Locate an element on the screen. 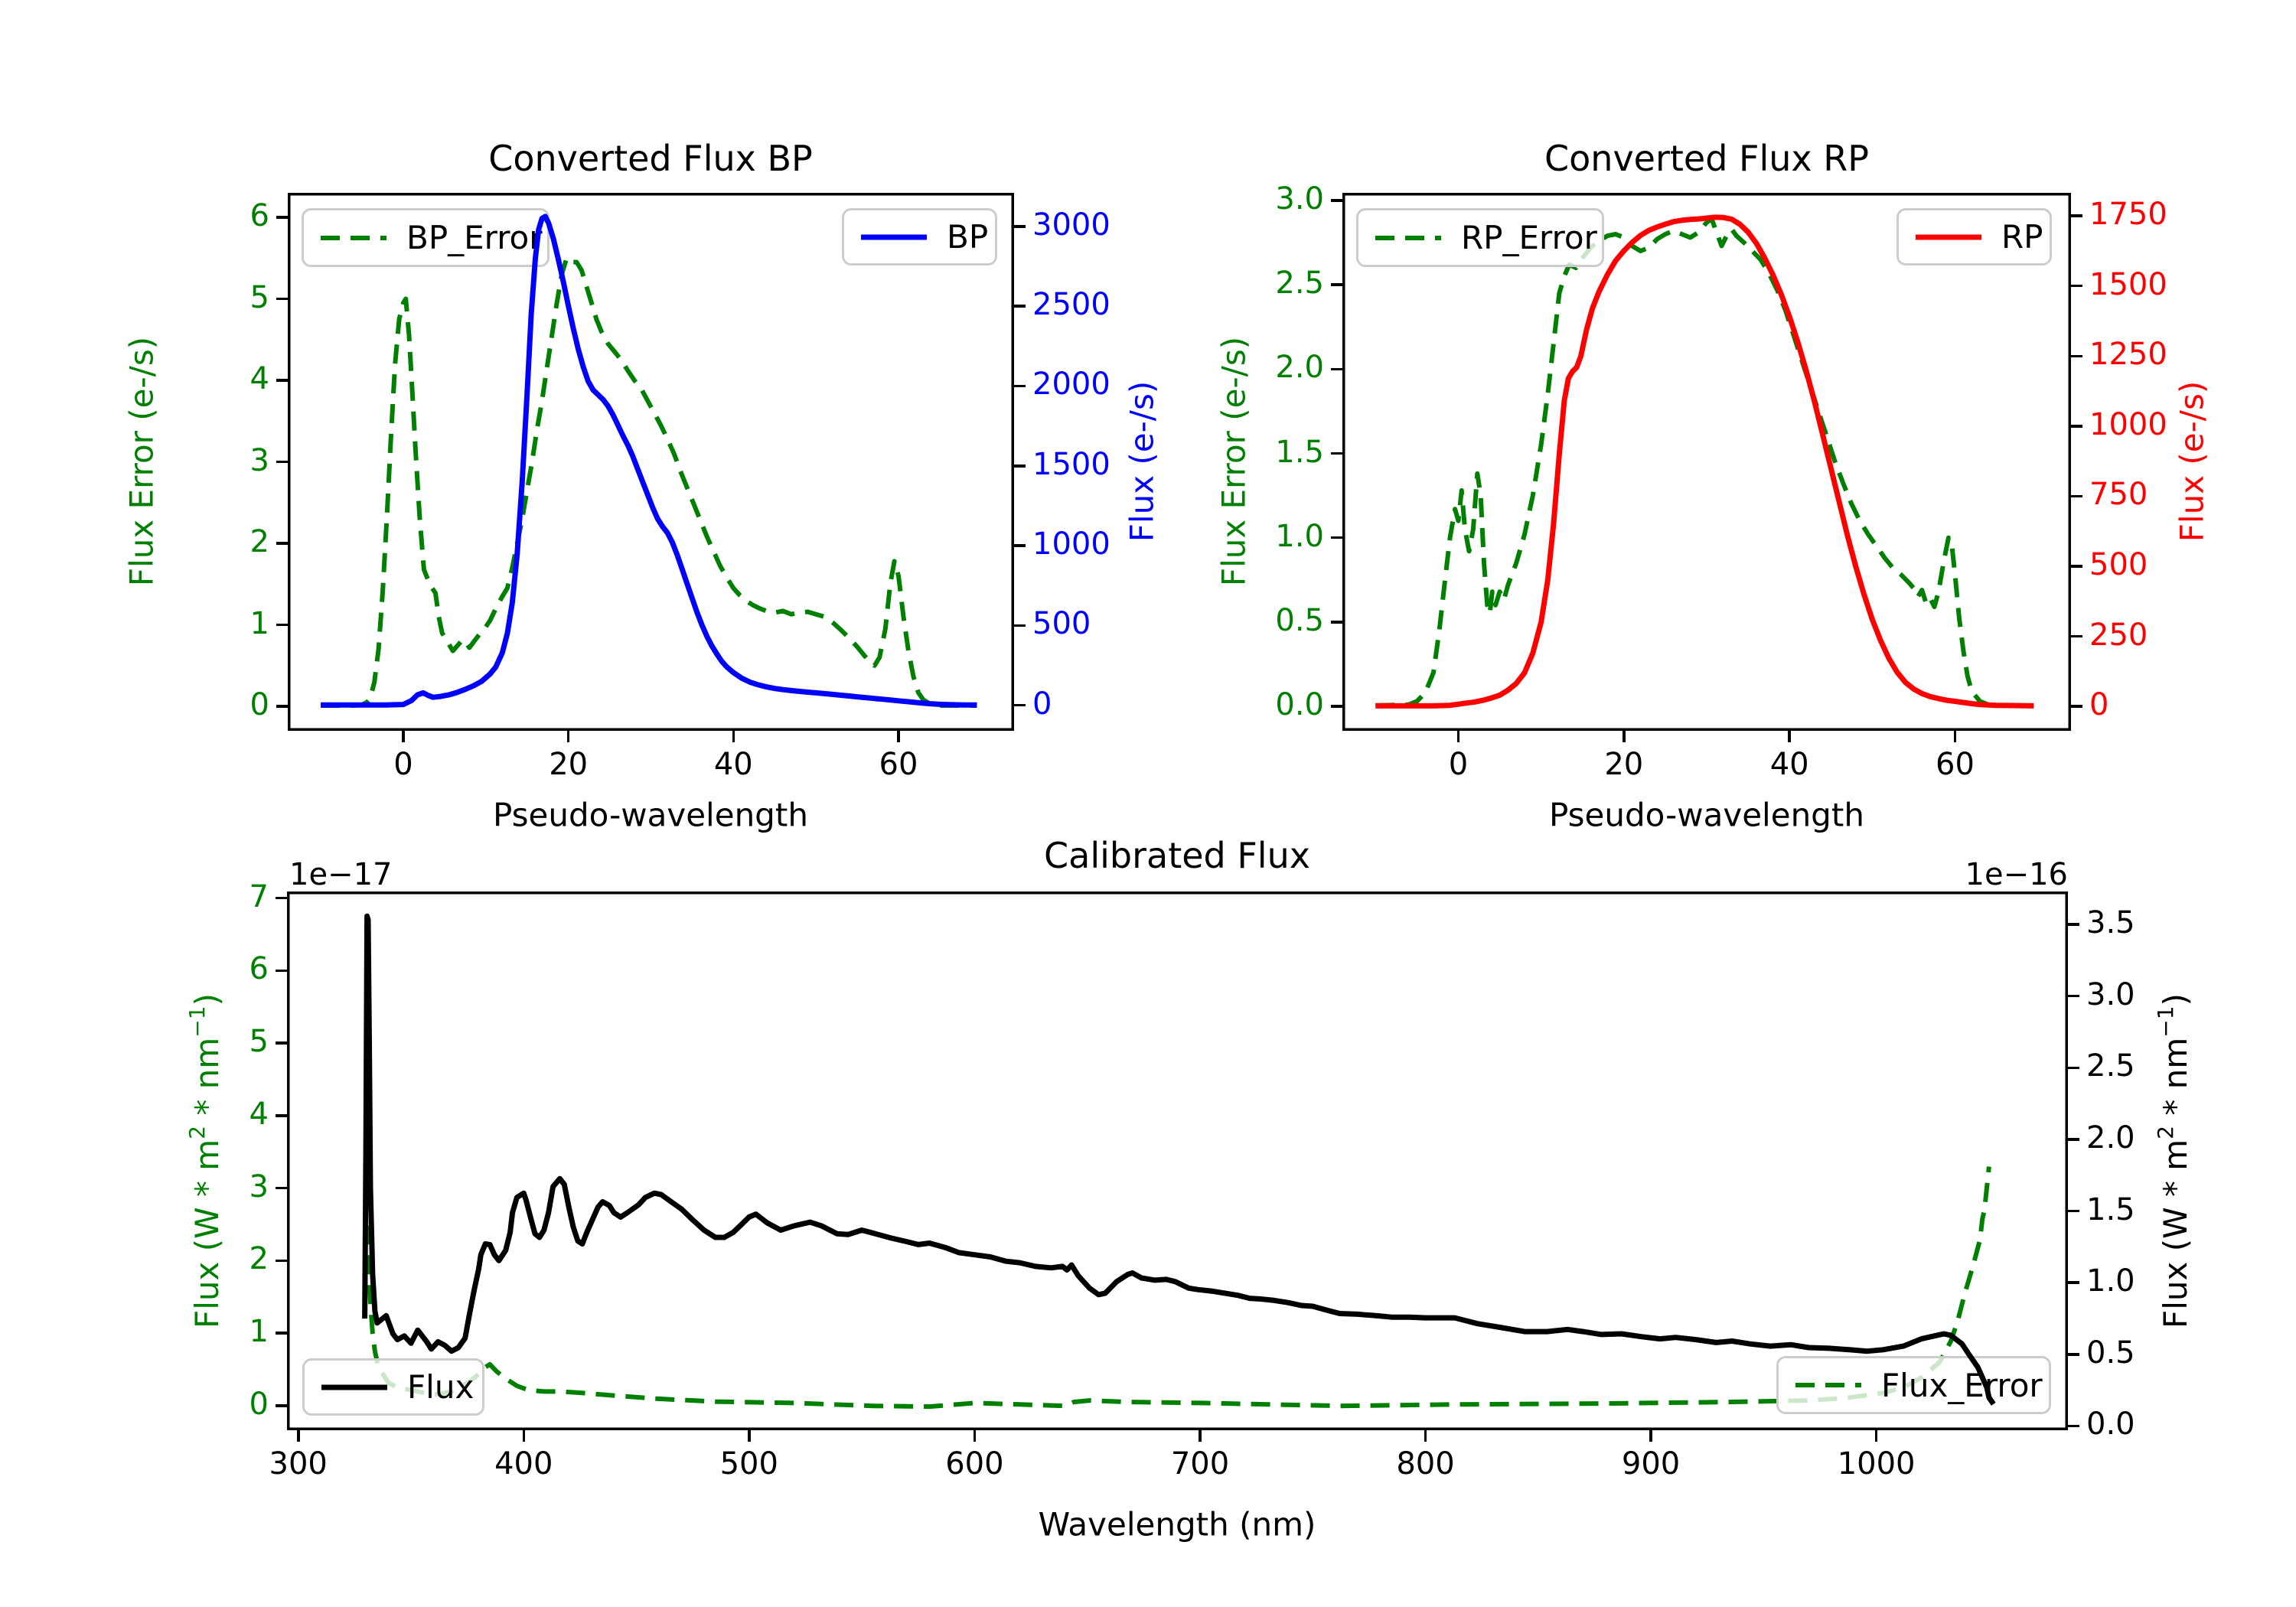  flux-legend-label: Flux is located at coordinates (441, 1387).